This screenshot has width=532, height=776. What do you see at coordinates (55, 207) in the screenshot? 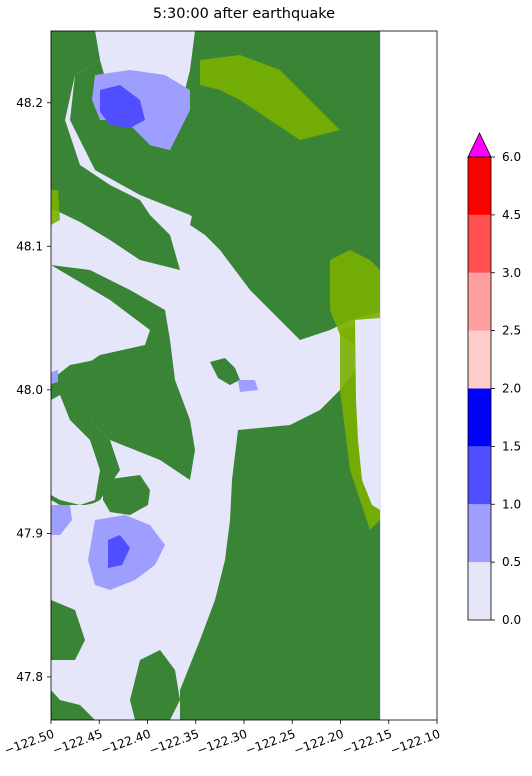
I see `terrain-light-west` at bounding box center [55, 207].